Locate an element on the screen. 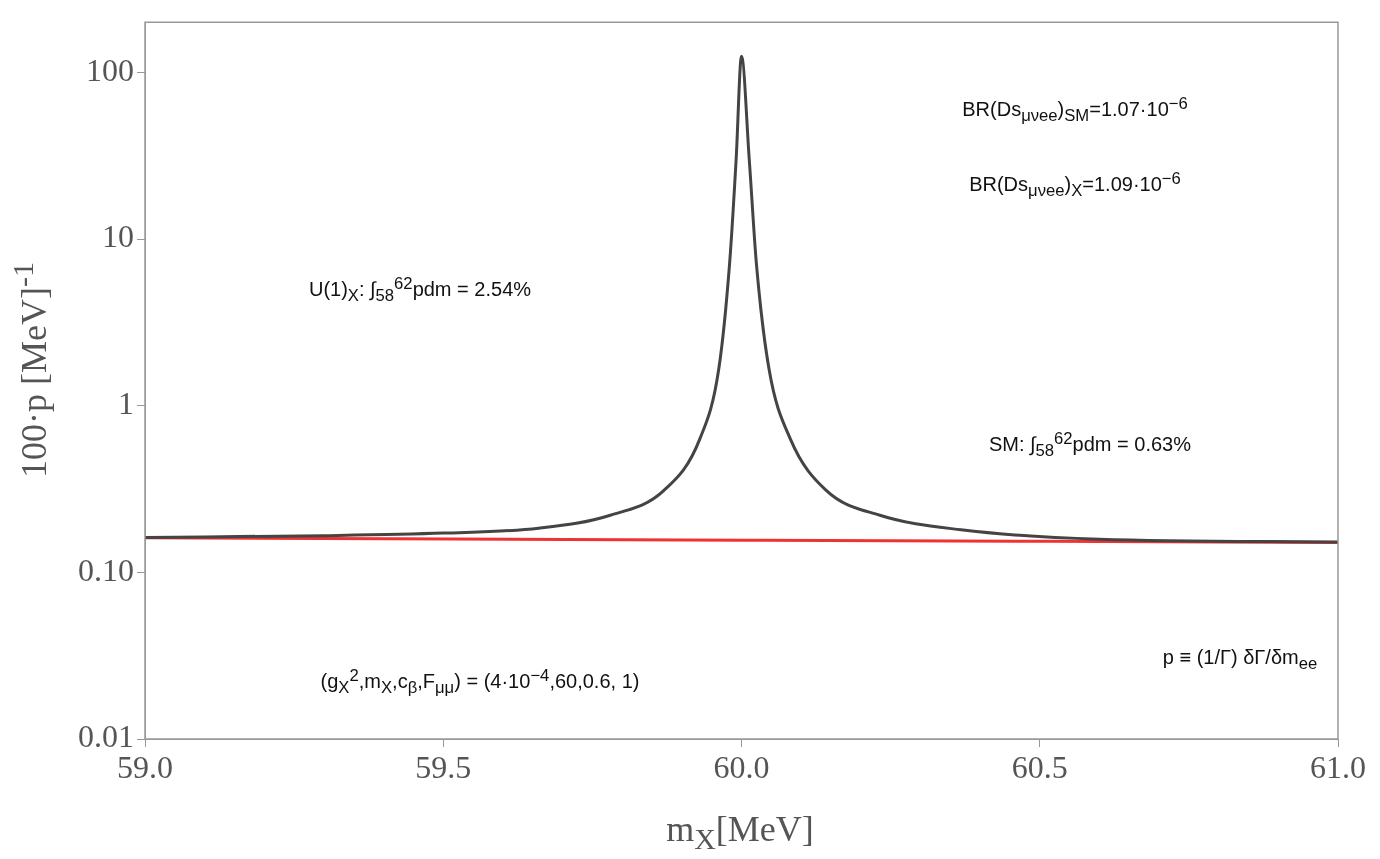 The width and height of the screenshot is (1380, 859). x-tick-label: 60.5 is located at coordinates (1039, 766).